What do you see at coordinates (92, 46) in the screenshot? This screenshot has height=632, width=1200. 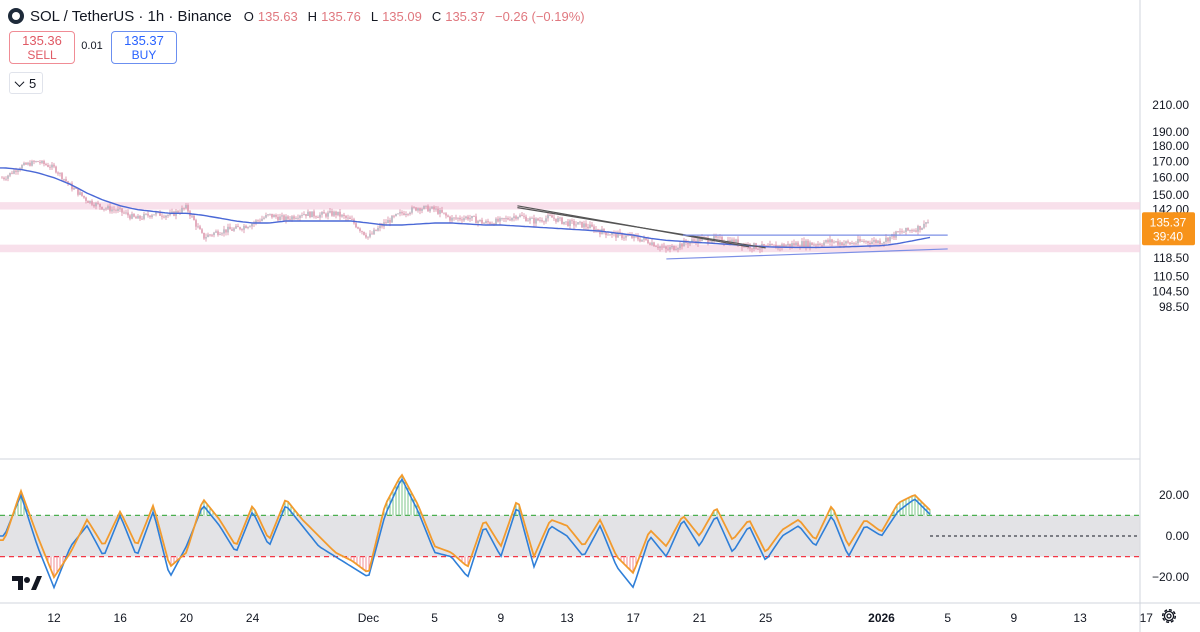 I see `spread-value: 0.01` at bounding box center [92, 46].